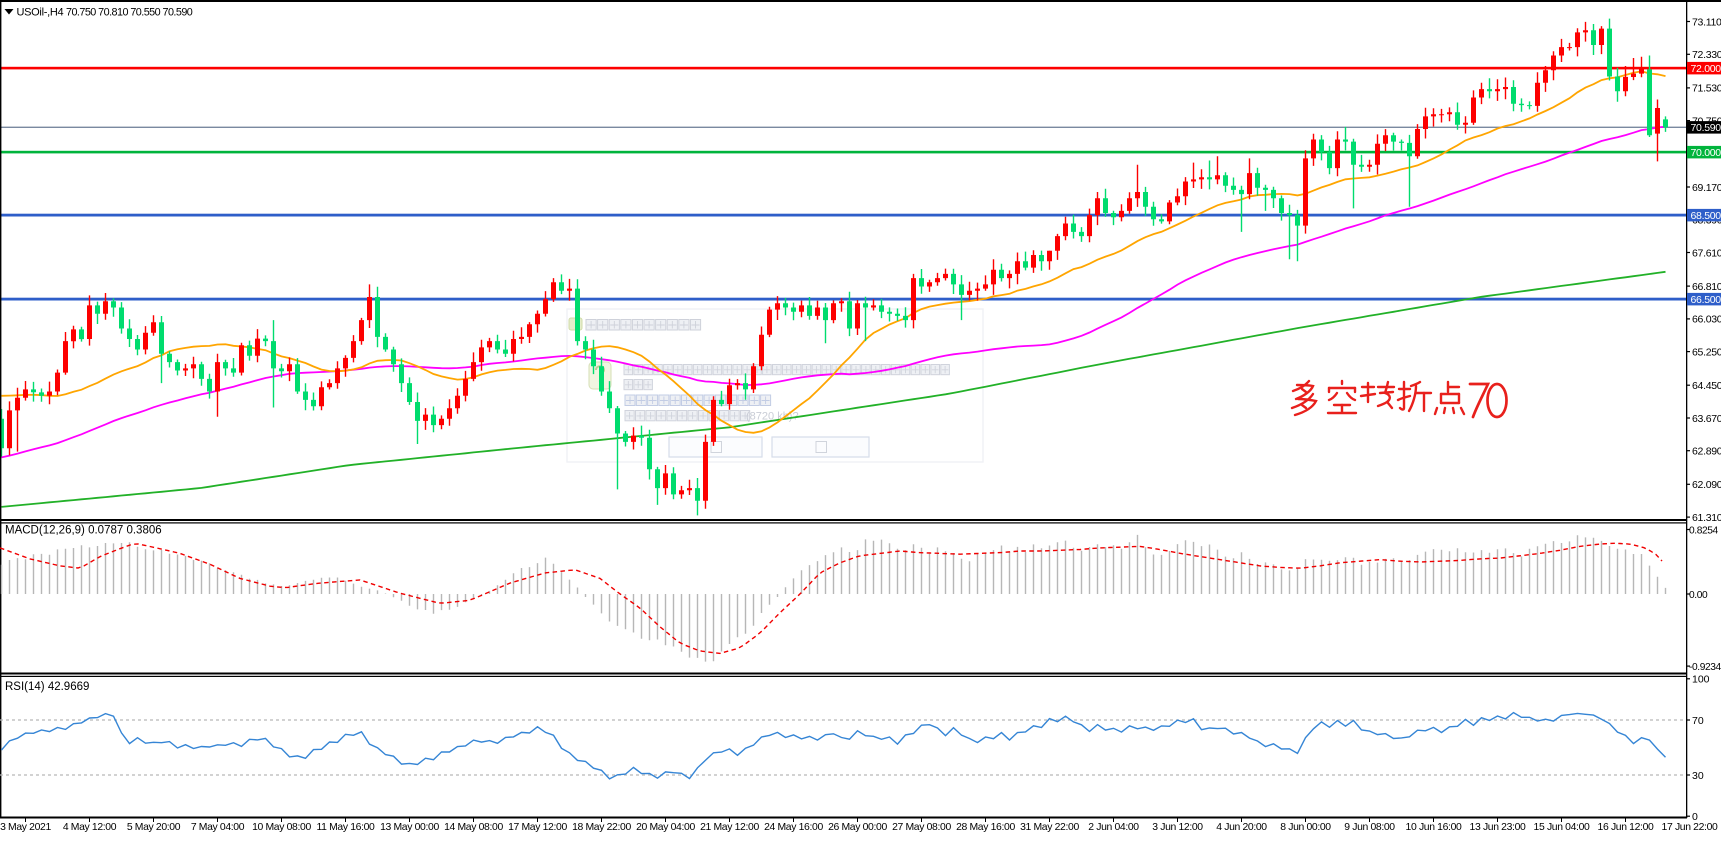 This screenshot has height=844, width=1721. I want to click on svg-text: USOil-,H4, so click(40, 13).